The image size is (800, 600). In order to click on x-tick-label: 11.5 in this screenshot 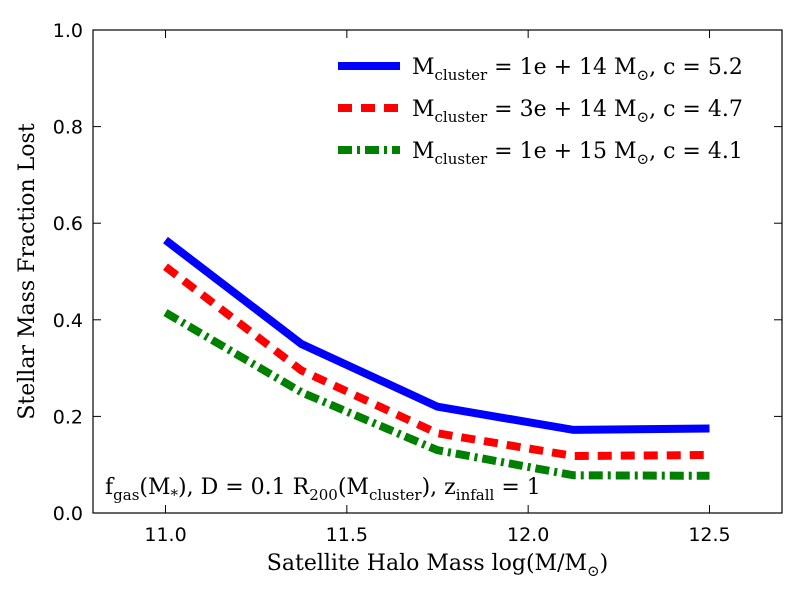, I will do `click(347, 535)`.